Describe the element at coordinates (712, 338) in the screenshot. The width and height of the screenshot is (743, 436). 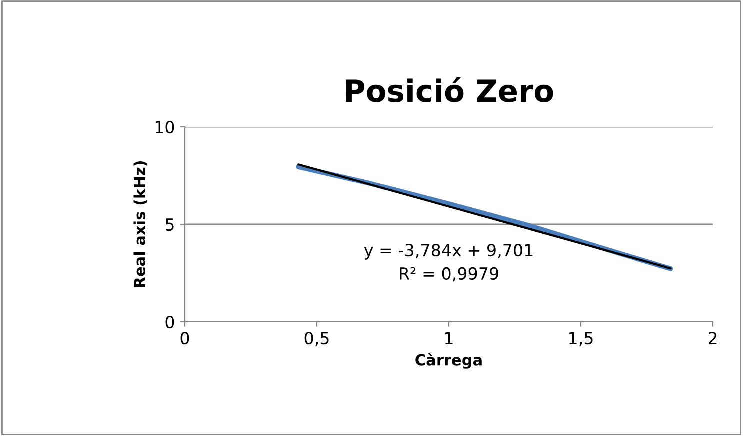
I see `x-tick-label: 2` at that location.